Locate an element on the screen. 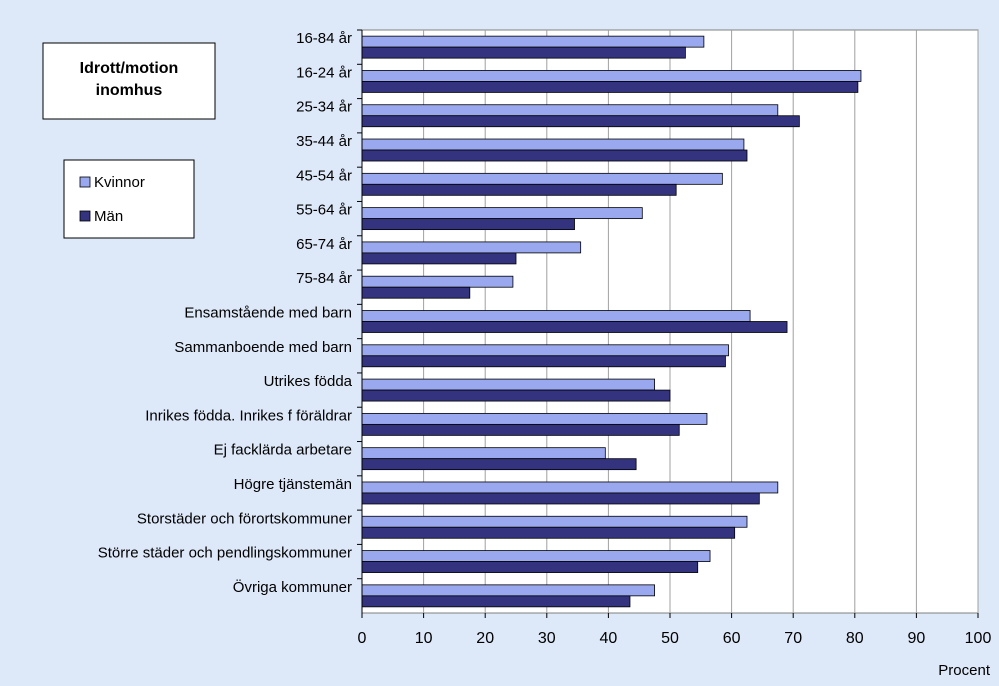 The image size is (999, 686). category-label: 16-24 år is located at coordinates (324, 72).